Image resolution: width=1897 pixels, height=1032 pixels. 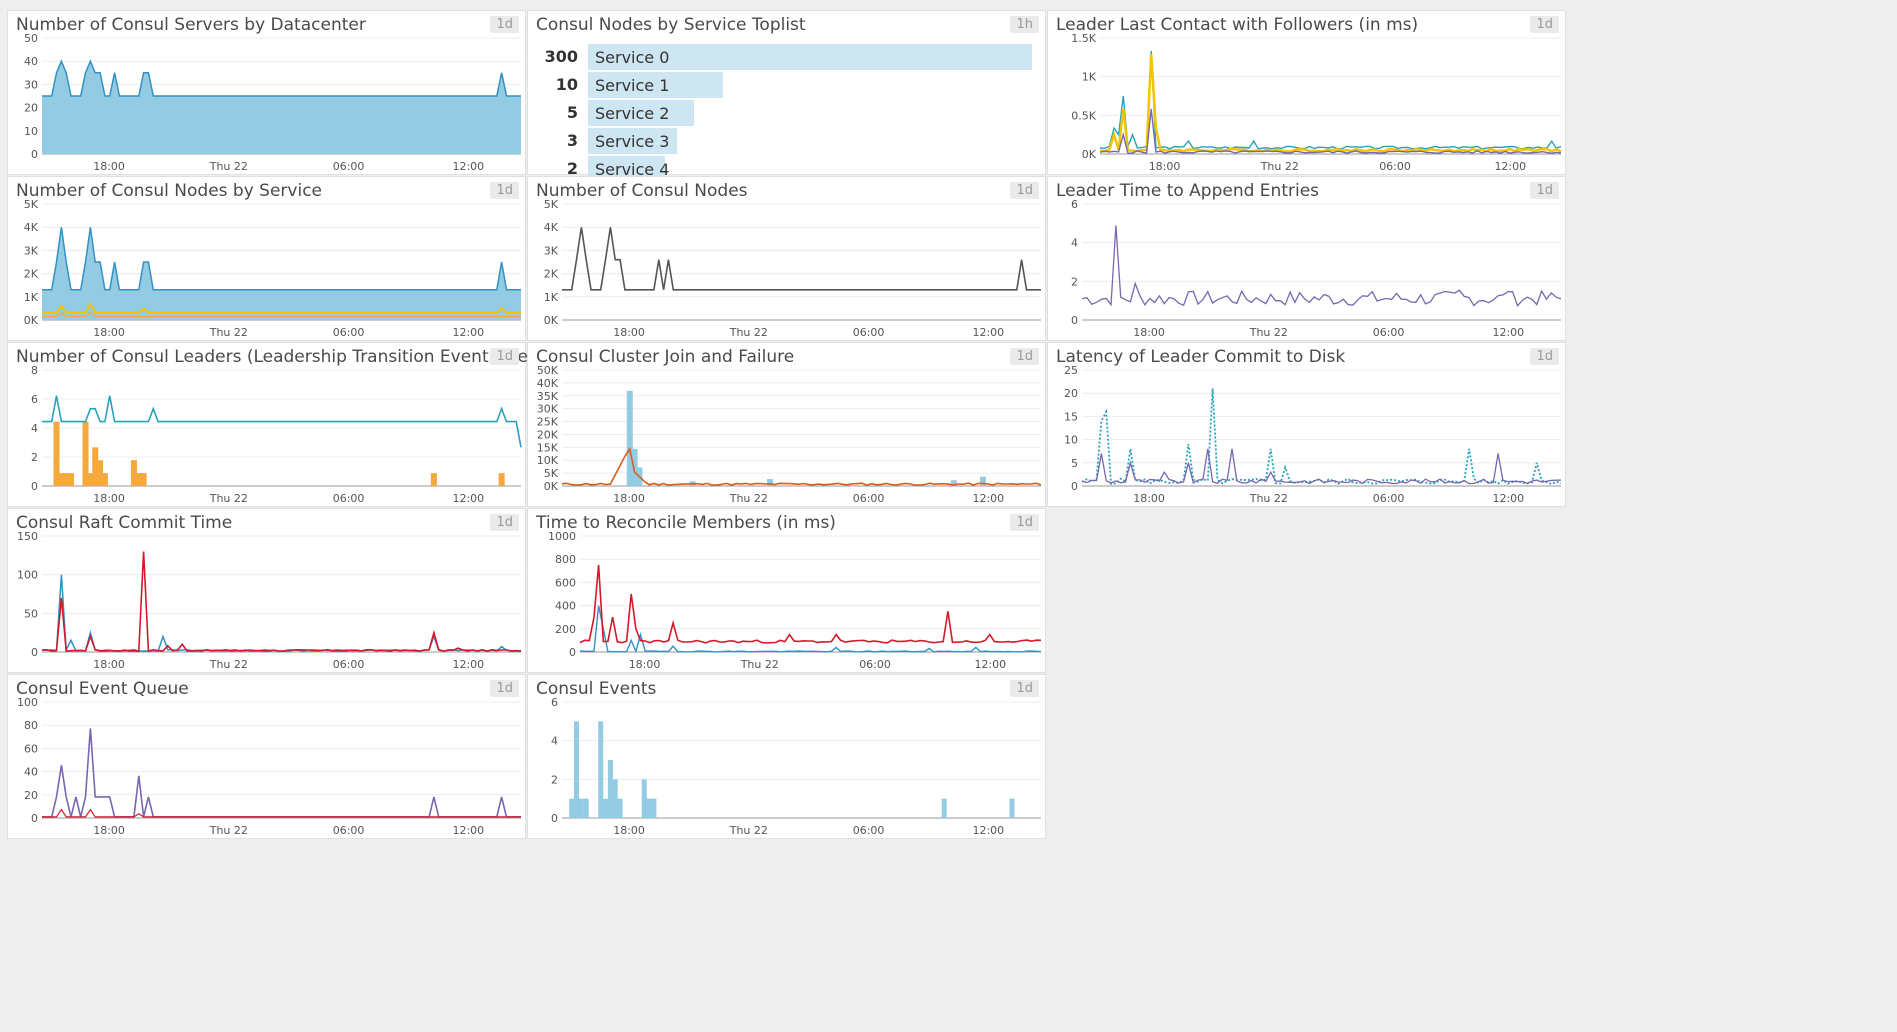 What do you see at coordinates (632, 169) in the screenshot?
I see `toplist-name: Service 4` at bounding box center [632, 169].